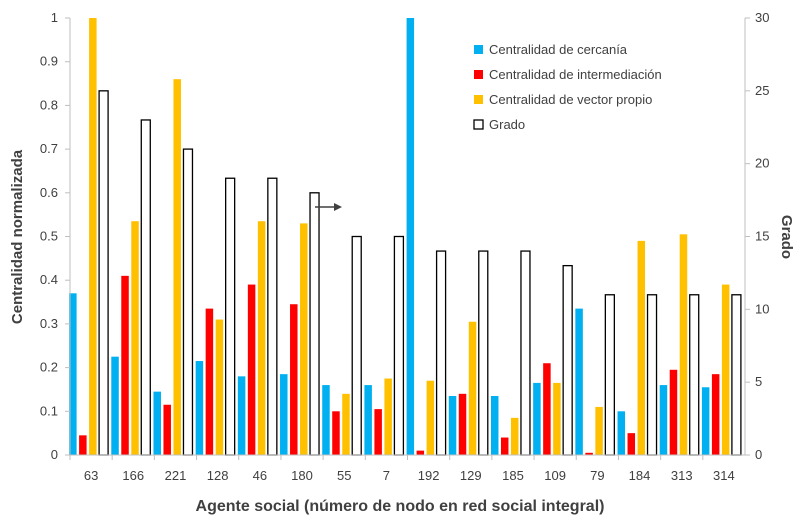 Image resolution: width=793 pixels, height=517 pixels. What do you see at coordinates (682, 475) in the screenshot?
I see `x-tick-label: 313` at bounding box center [682, 475].